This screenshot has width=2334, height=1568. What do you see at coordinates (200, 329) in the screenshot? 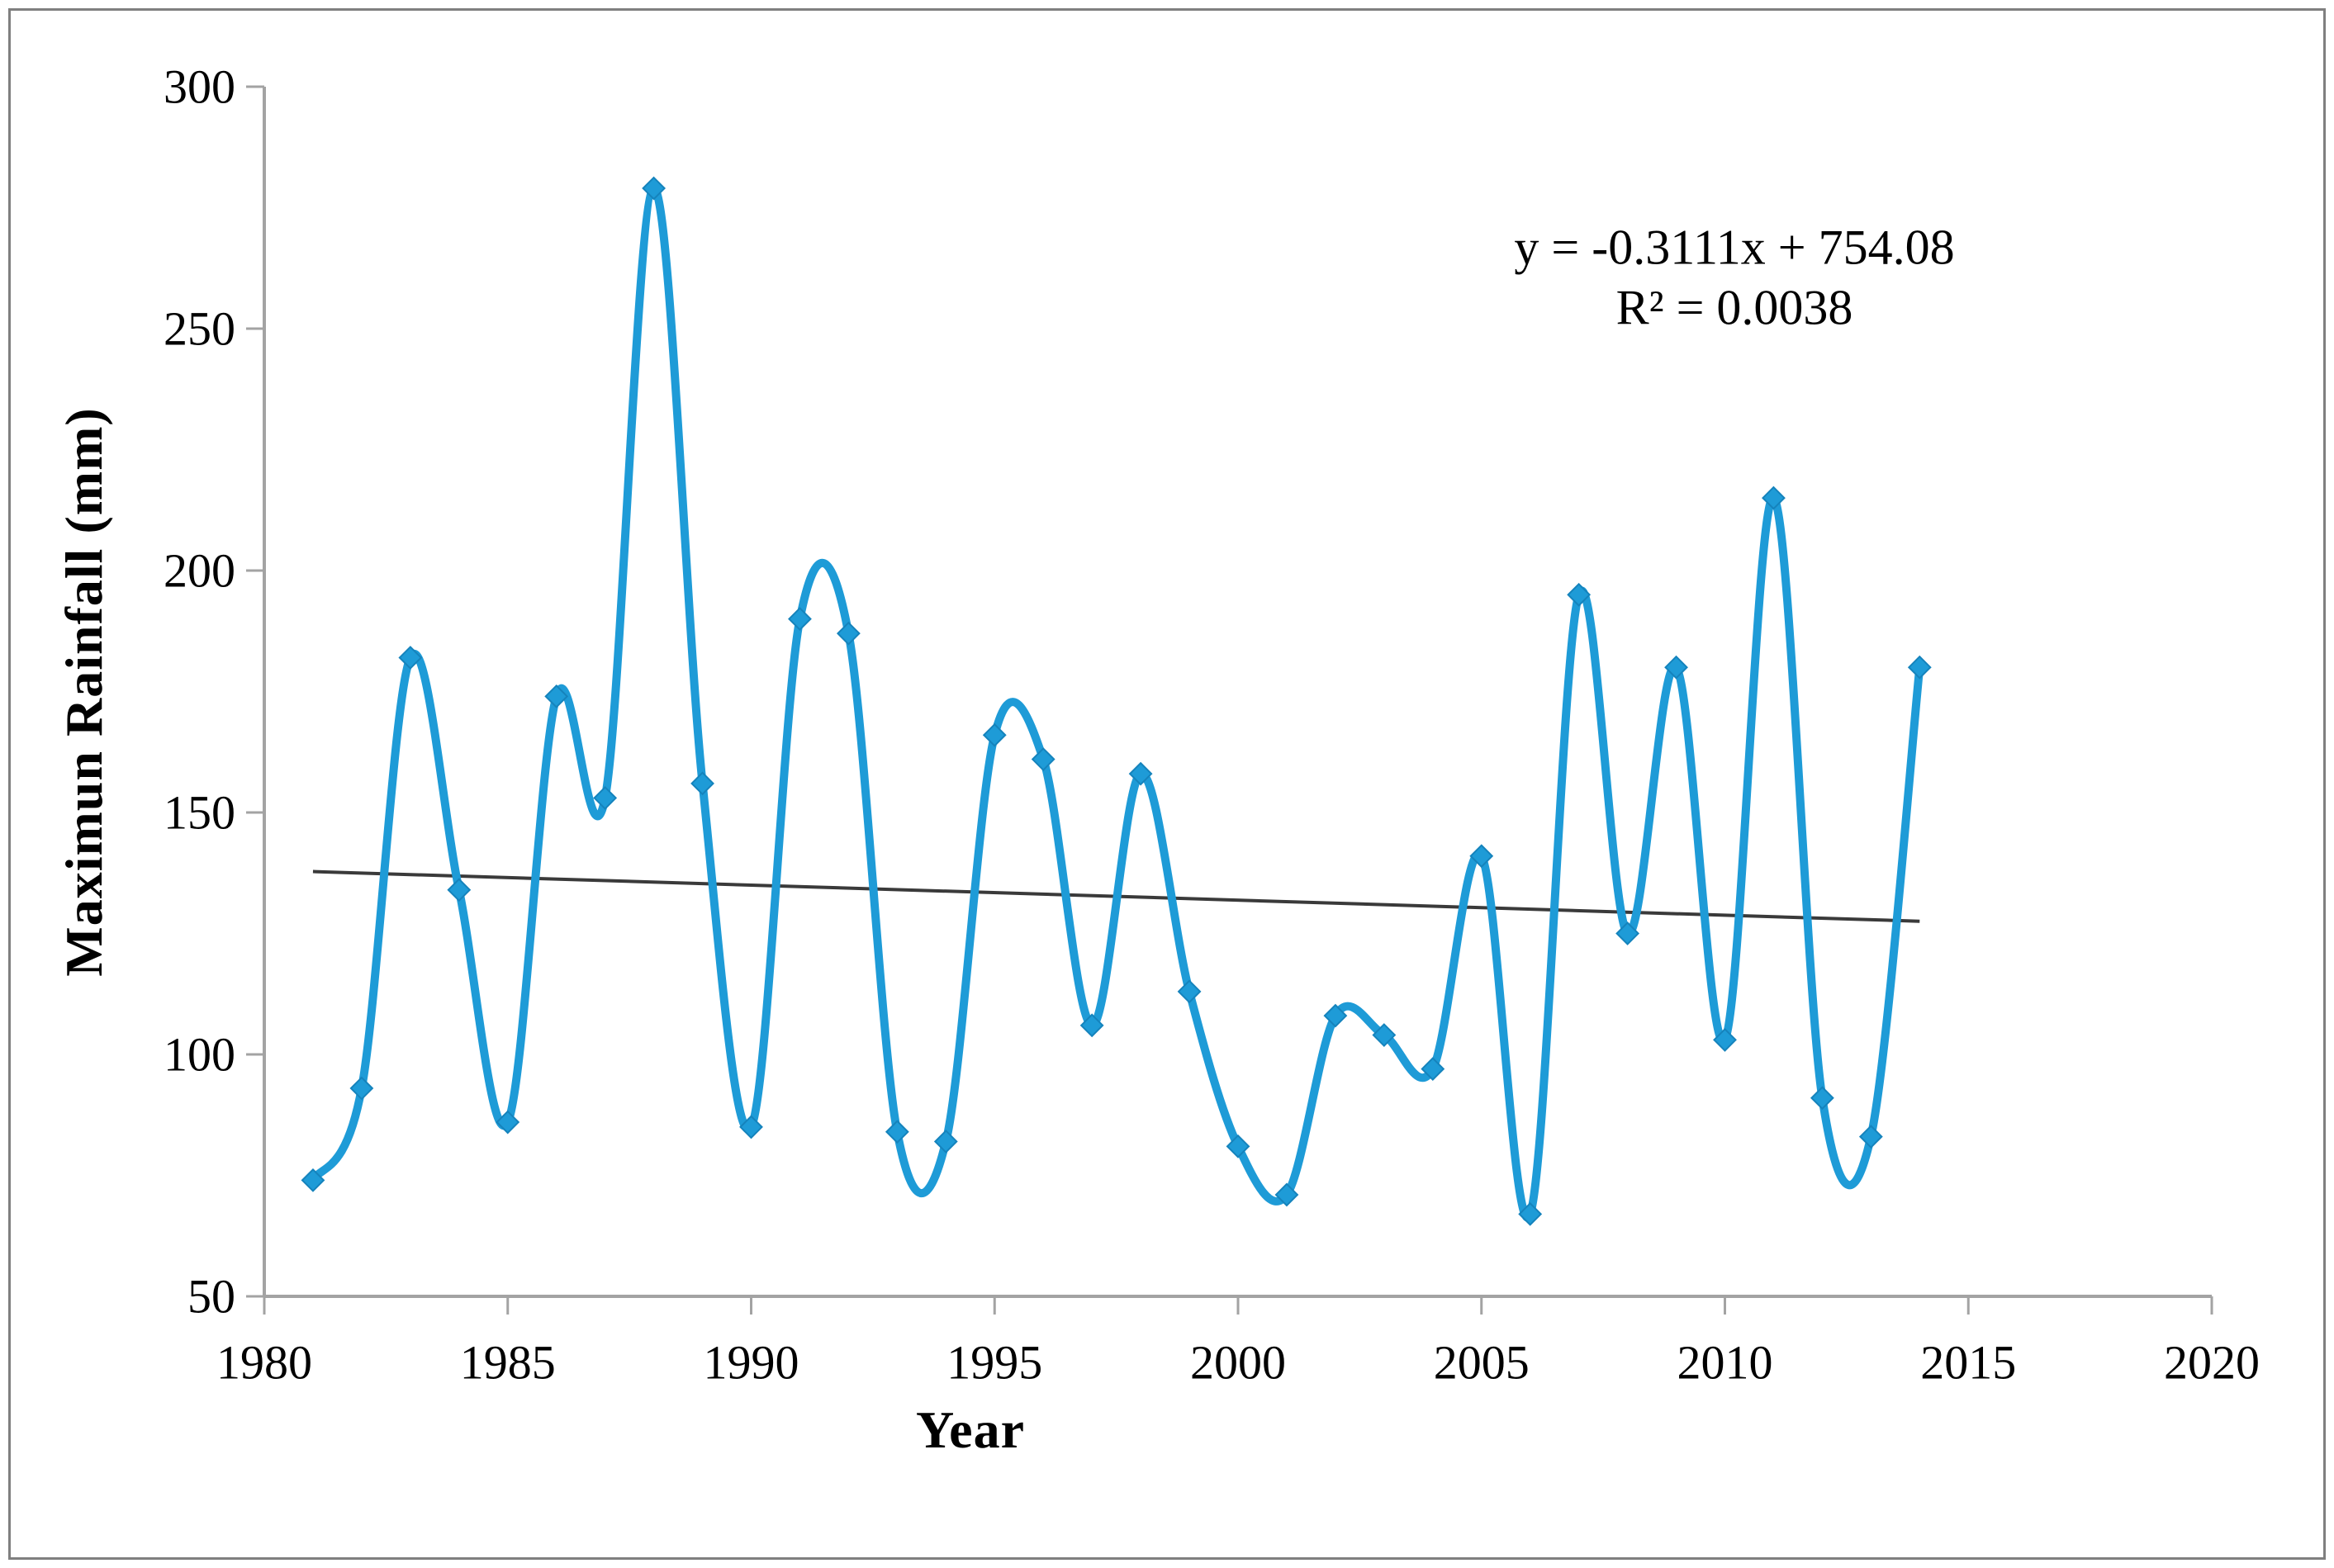
I see `y-tick-label: 250` at bounding box center [200, 329].